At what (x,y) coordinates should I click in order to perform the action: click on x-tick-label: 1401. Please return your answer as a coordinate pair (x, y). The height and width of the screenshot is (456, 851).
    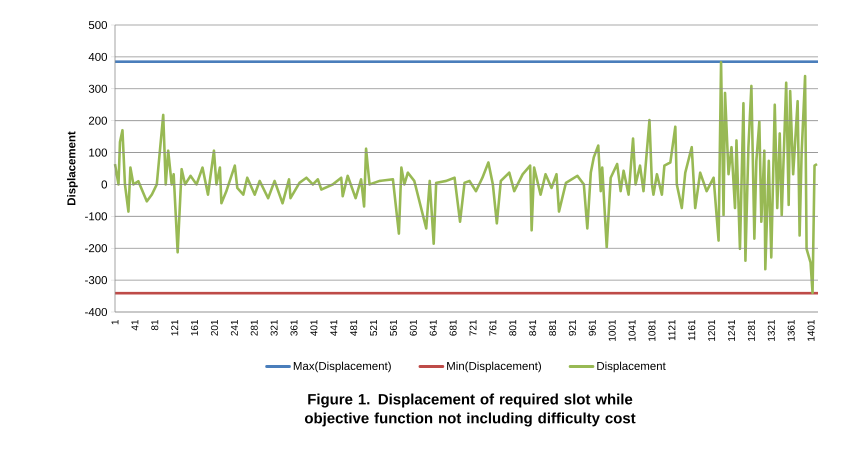
    Looking at the image, I should click on (811, 330).